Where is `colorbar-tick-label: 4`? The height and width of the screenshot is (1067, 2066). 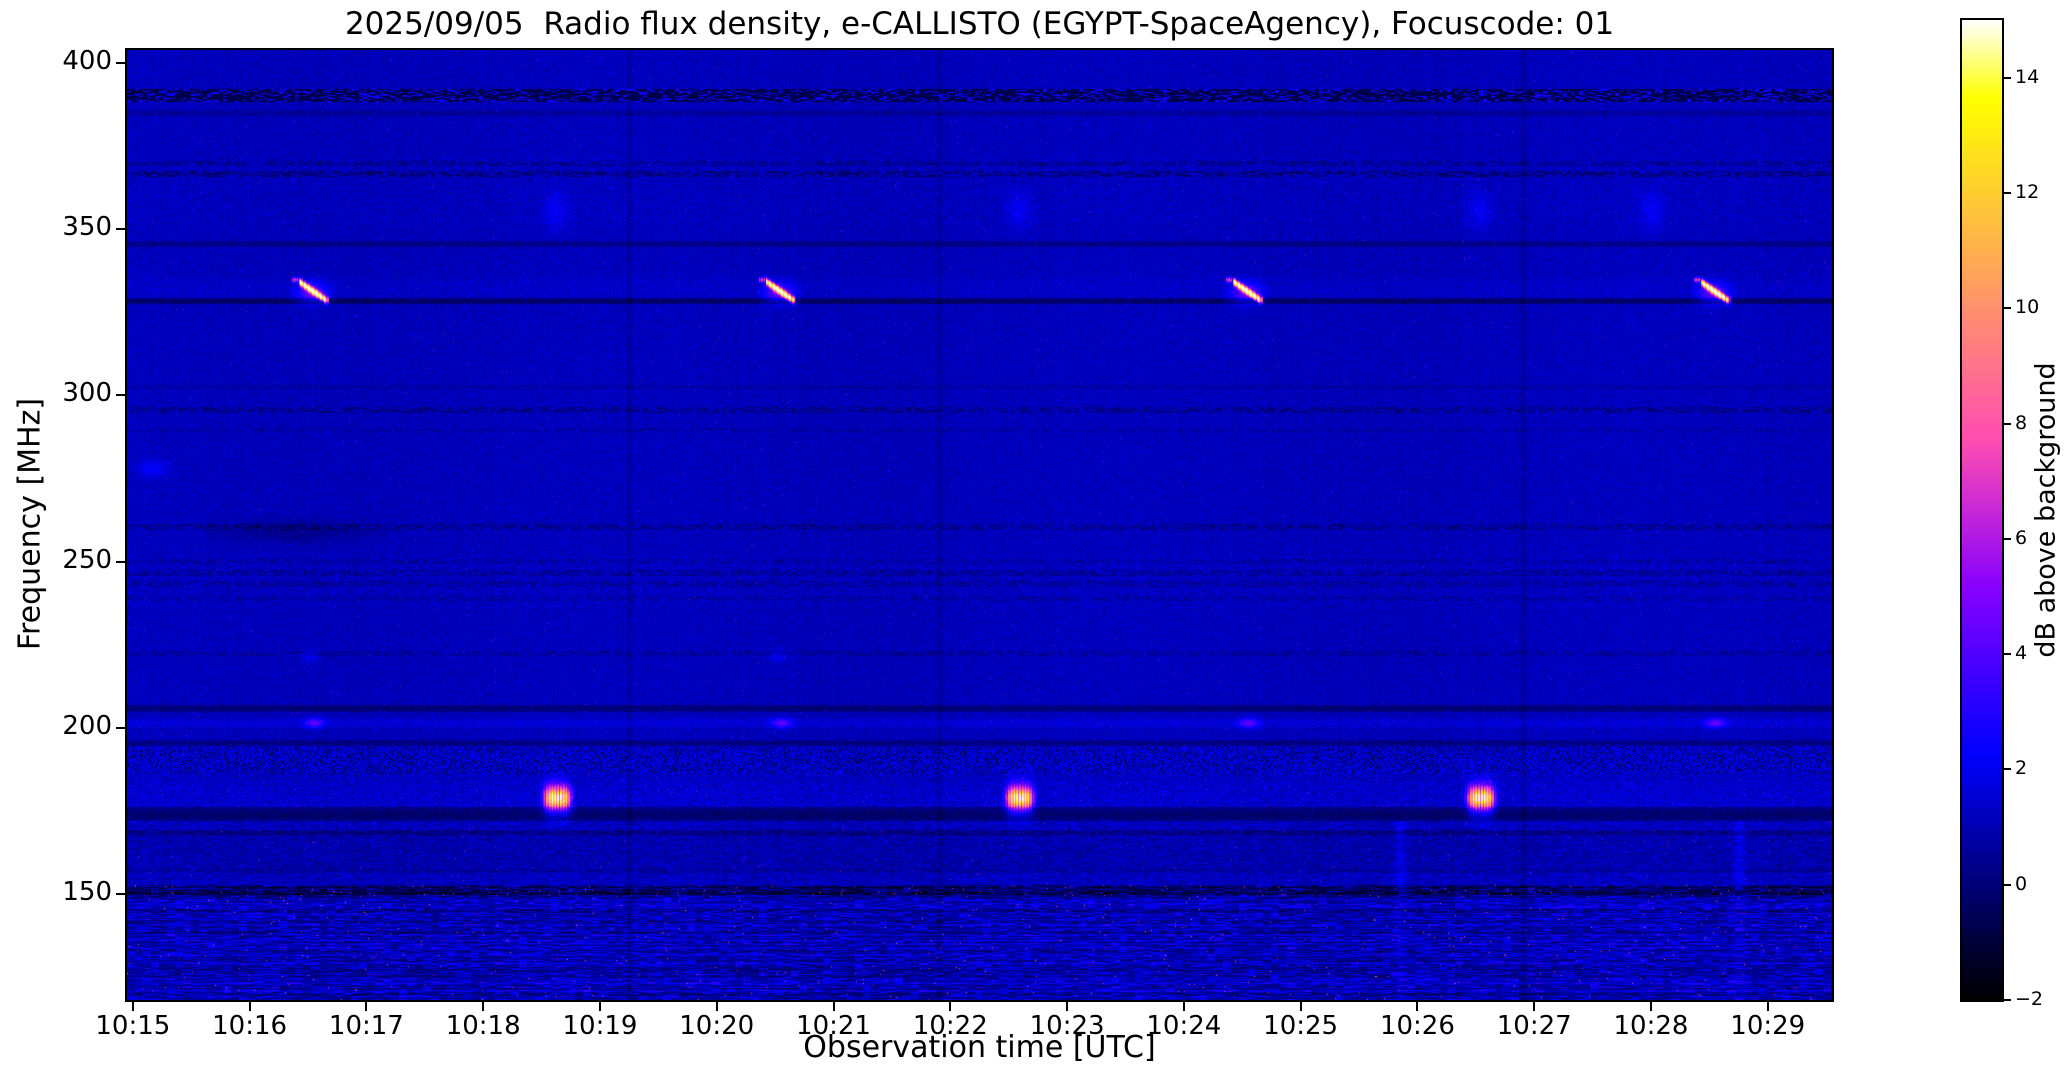 colorbar-tick-label: 4 is located at coordinates (2021, 653).